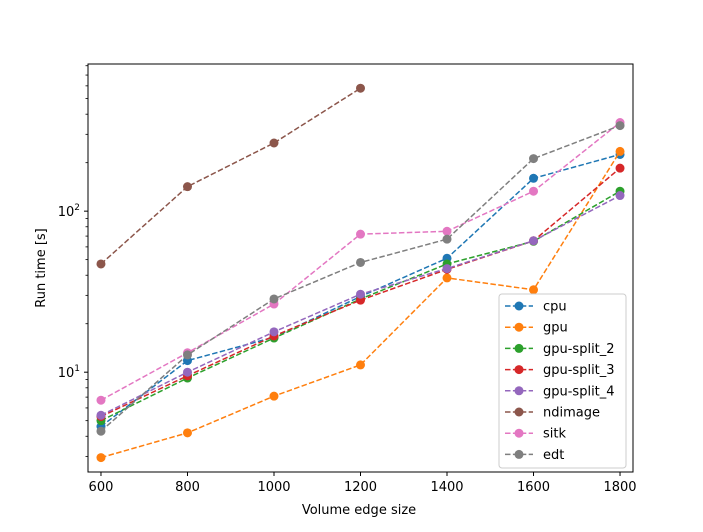 This screenshot has width=703, height=532. I want to click on legend-label: ndimage, so click(571, 413).